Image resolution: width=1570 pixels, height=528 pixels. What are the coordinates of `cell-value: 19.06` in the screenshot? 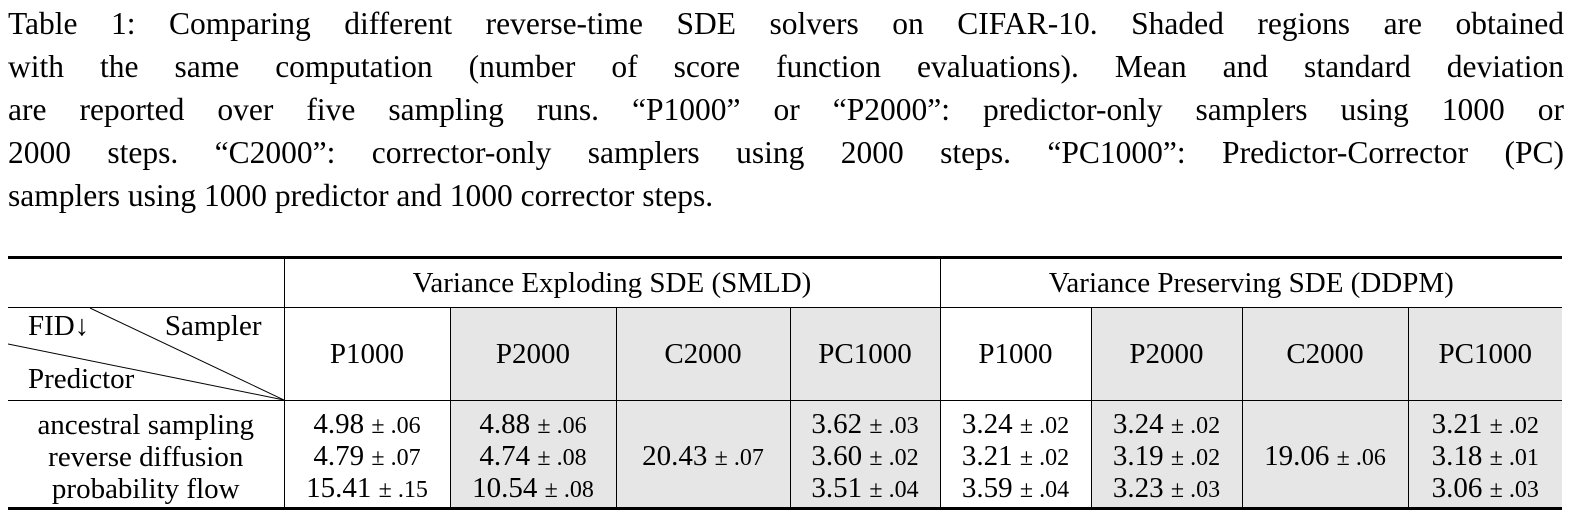 It's located at (1297, 456).